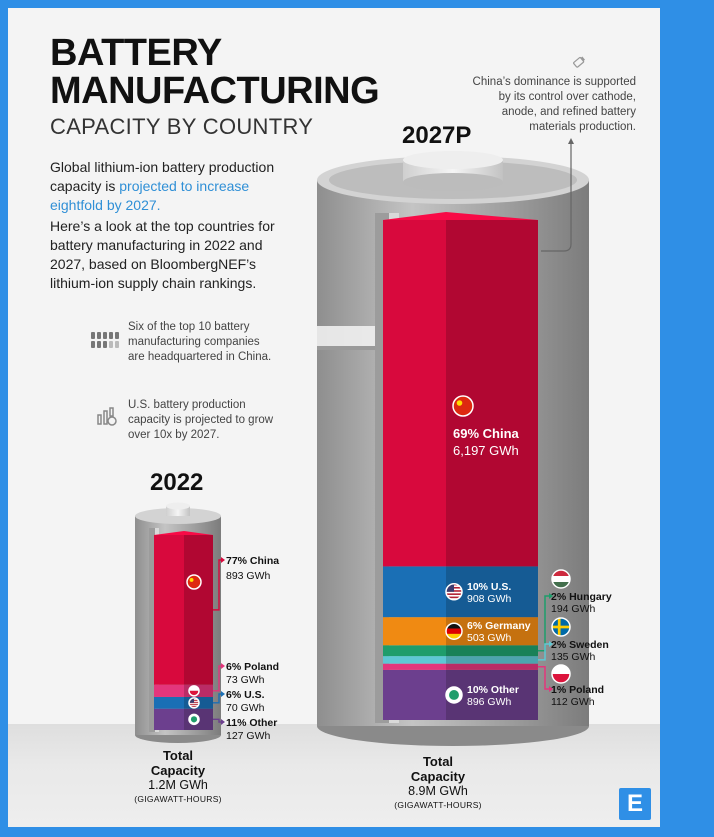 This screenshot has width=714, height=837. What do you see at coordinates (414, 651) in the screenshot?
I see `bar-front-hungary` at bounding box center [414, 651].